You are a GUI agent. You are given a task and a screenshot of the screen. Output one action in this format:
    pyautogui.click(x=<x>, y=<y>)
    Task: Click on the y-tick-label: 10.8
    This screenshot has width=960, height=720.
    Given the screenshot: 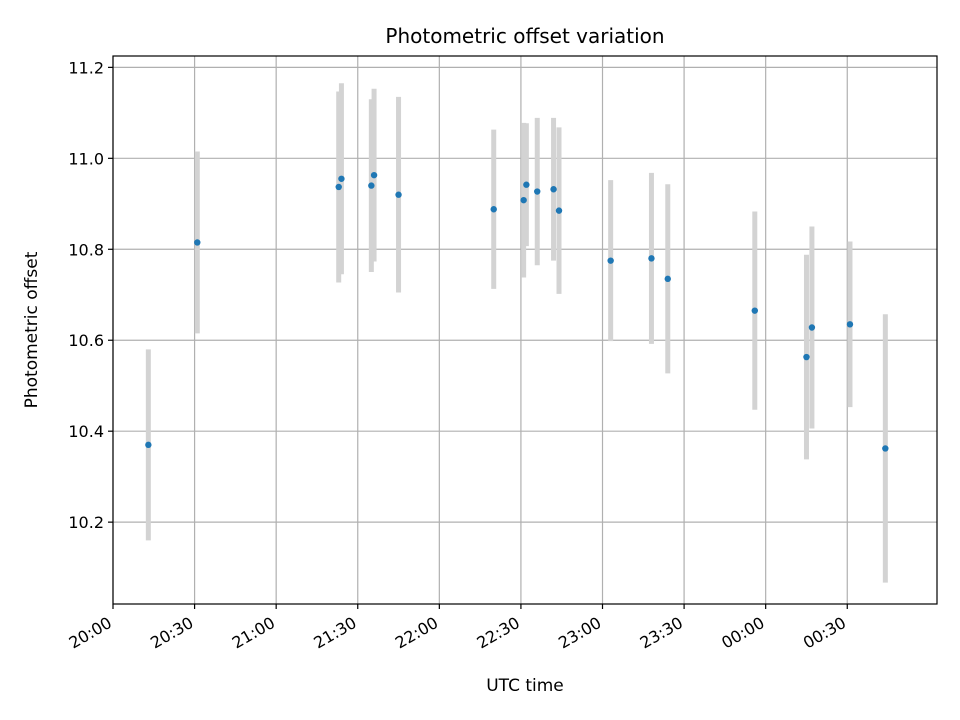 What is the action you would take?
    pyautogui.click(x=86, y=249)
    